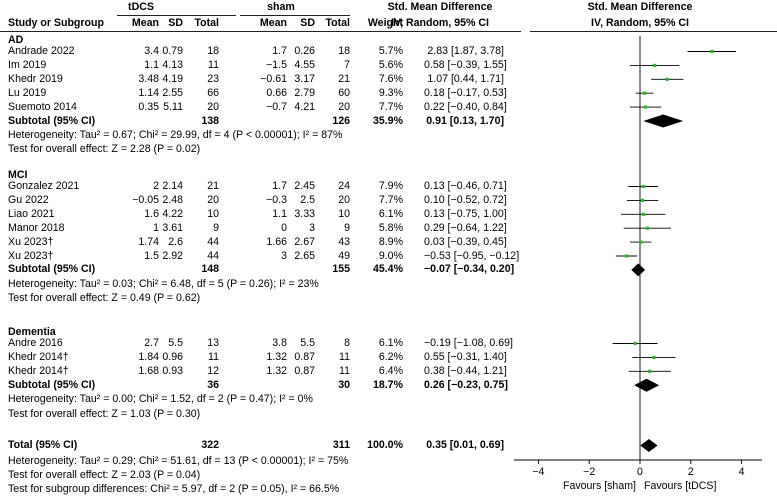 Image resolution: width=777 pixels, height=497 pixels. I want to click on study-row-m1: 1.6, so click(151, 213).